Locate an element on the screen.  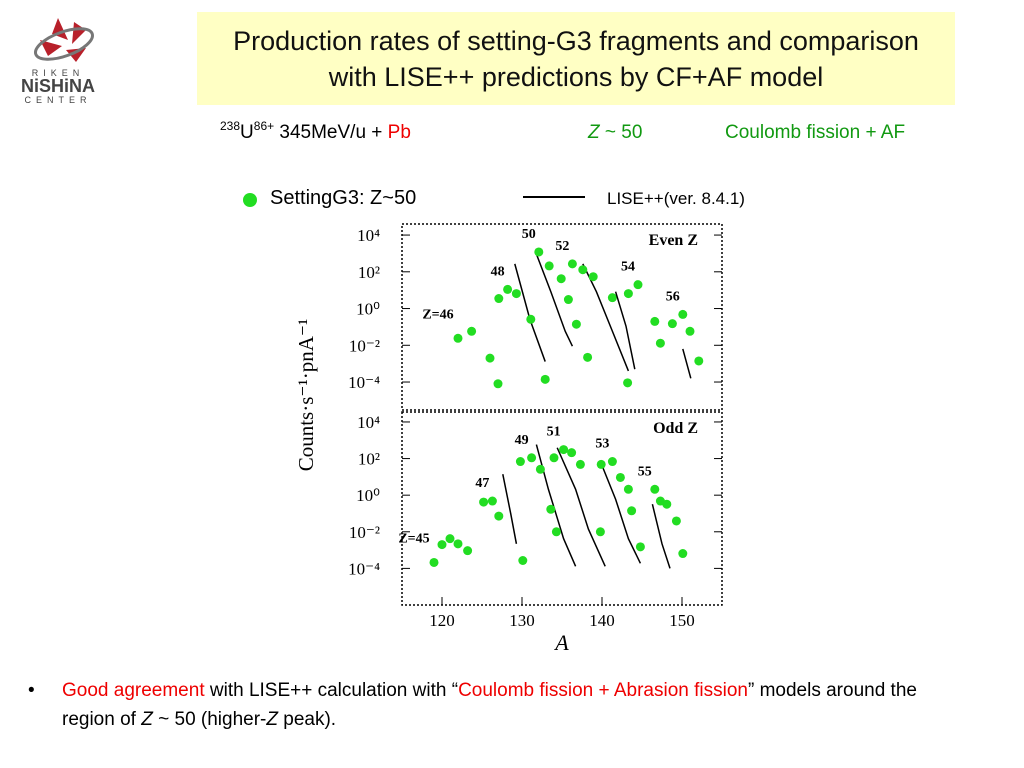
beam: 238U86+ 345MeV/u + Pb is located at coordinates (315, 131).